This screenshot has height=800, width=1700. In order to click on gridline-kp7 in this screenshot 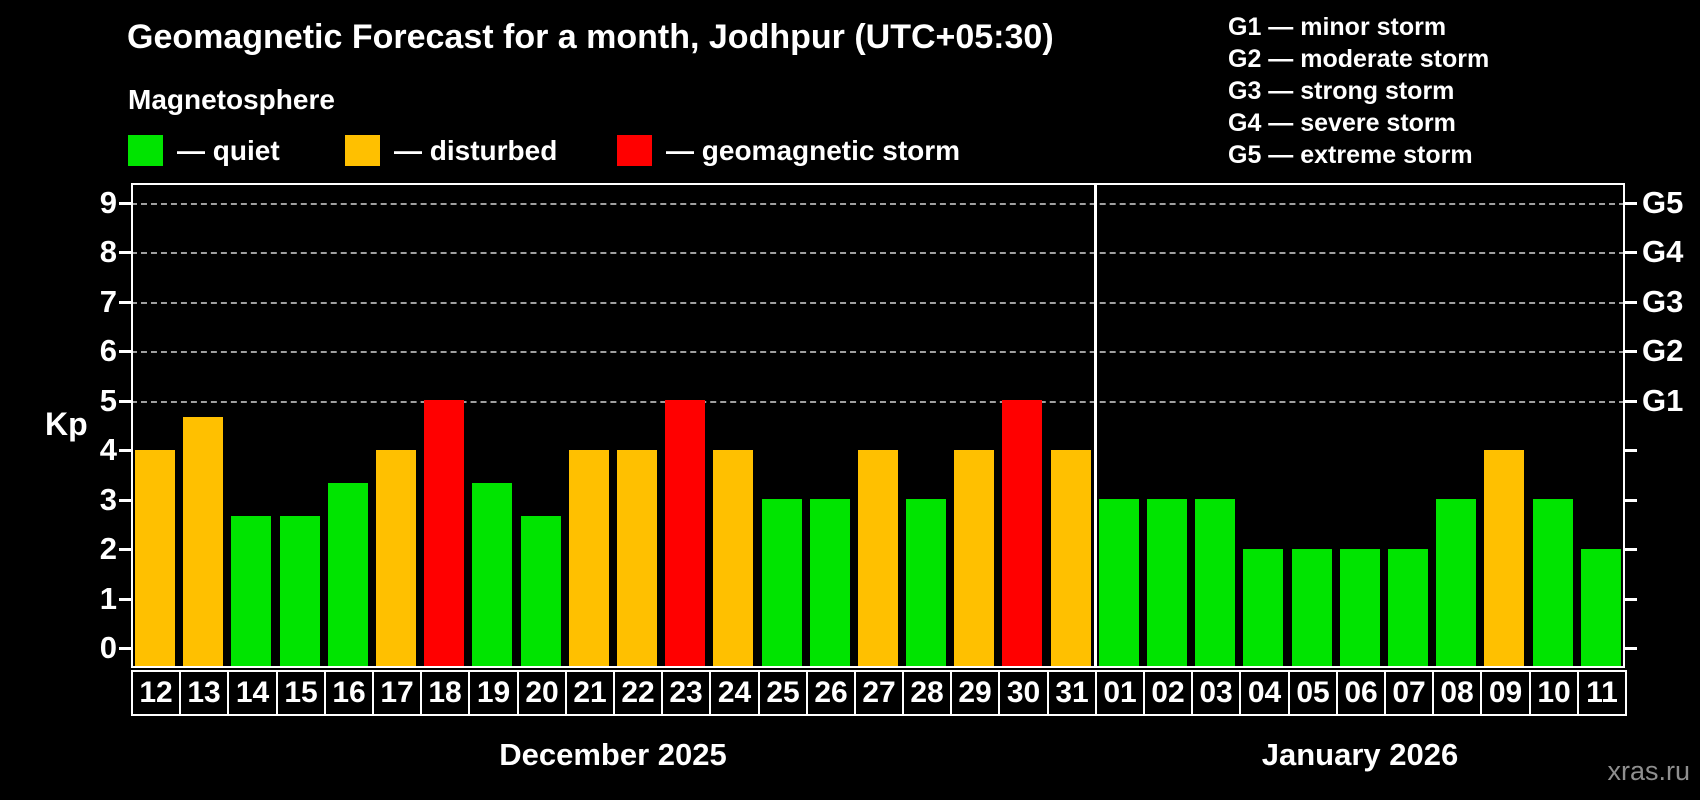, I will do `click(878, 303)`.